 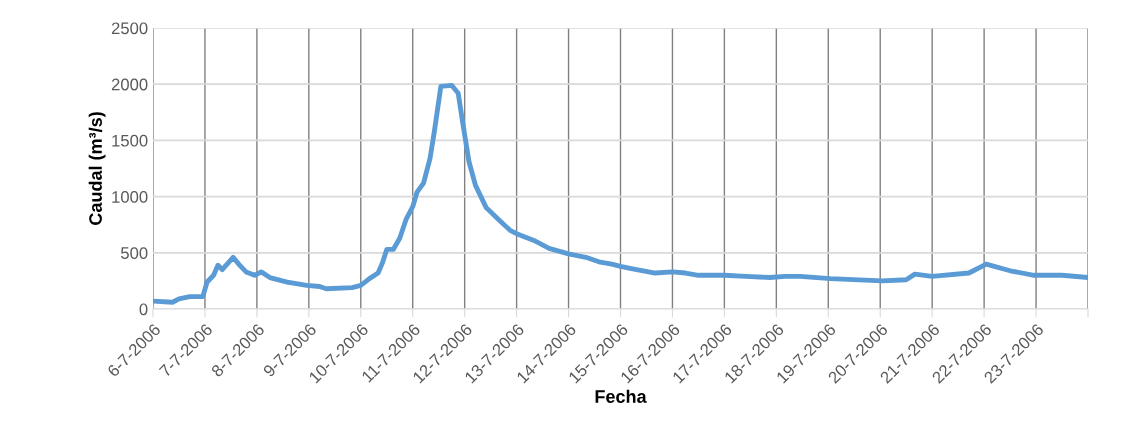 I want to click on y-tick-label: 2000, so click(x=129, y=84).